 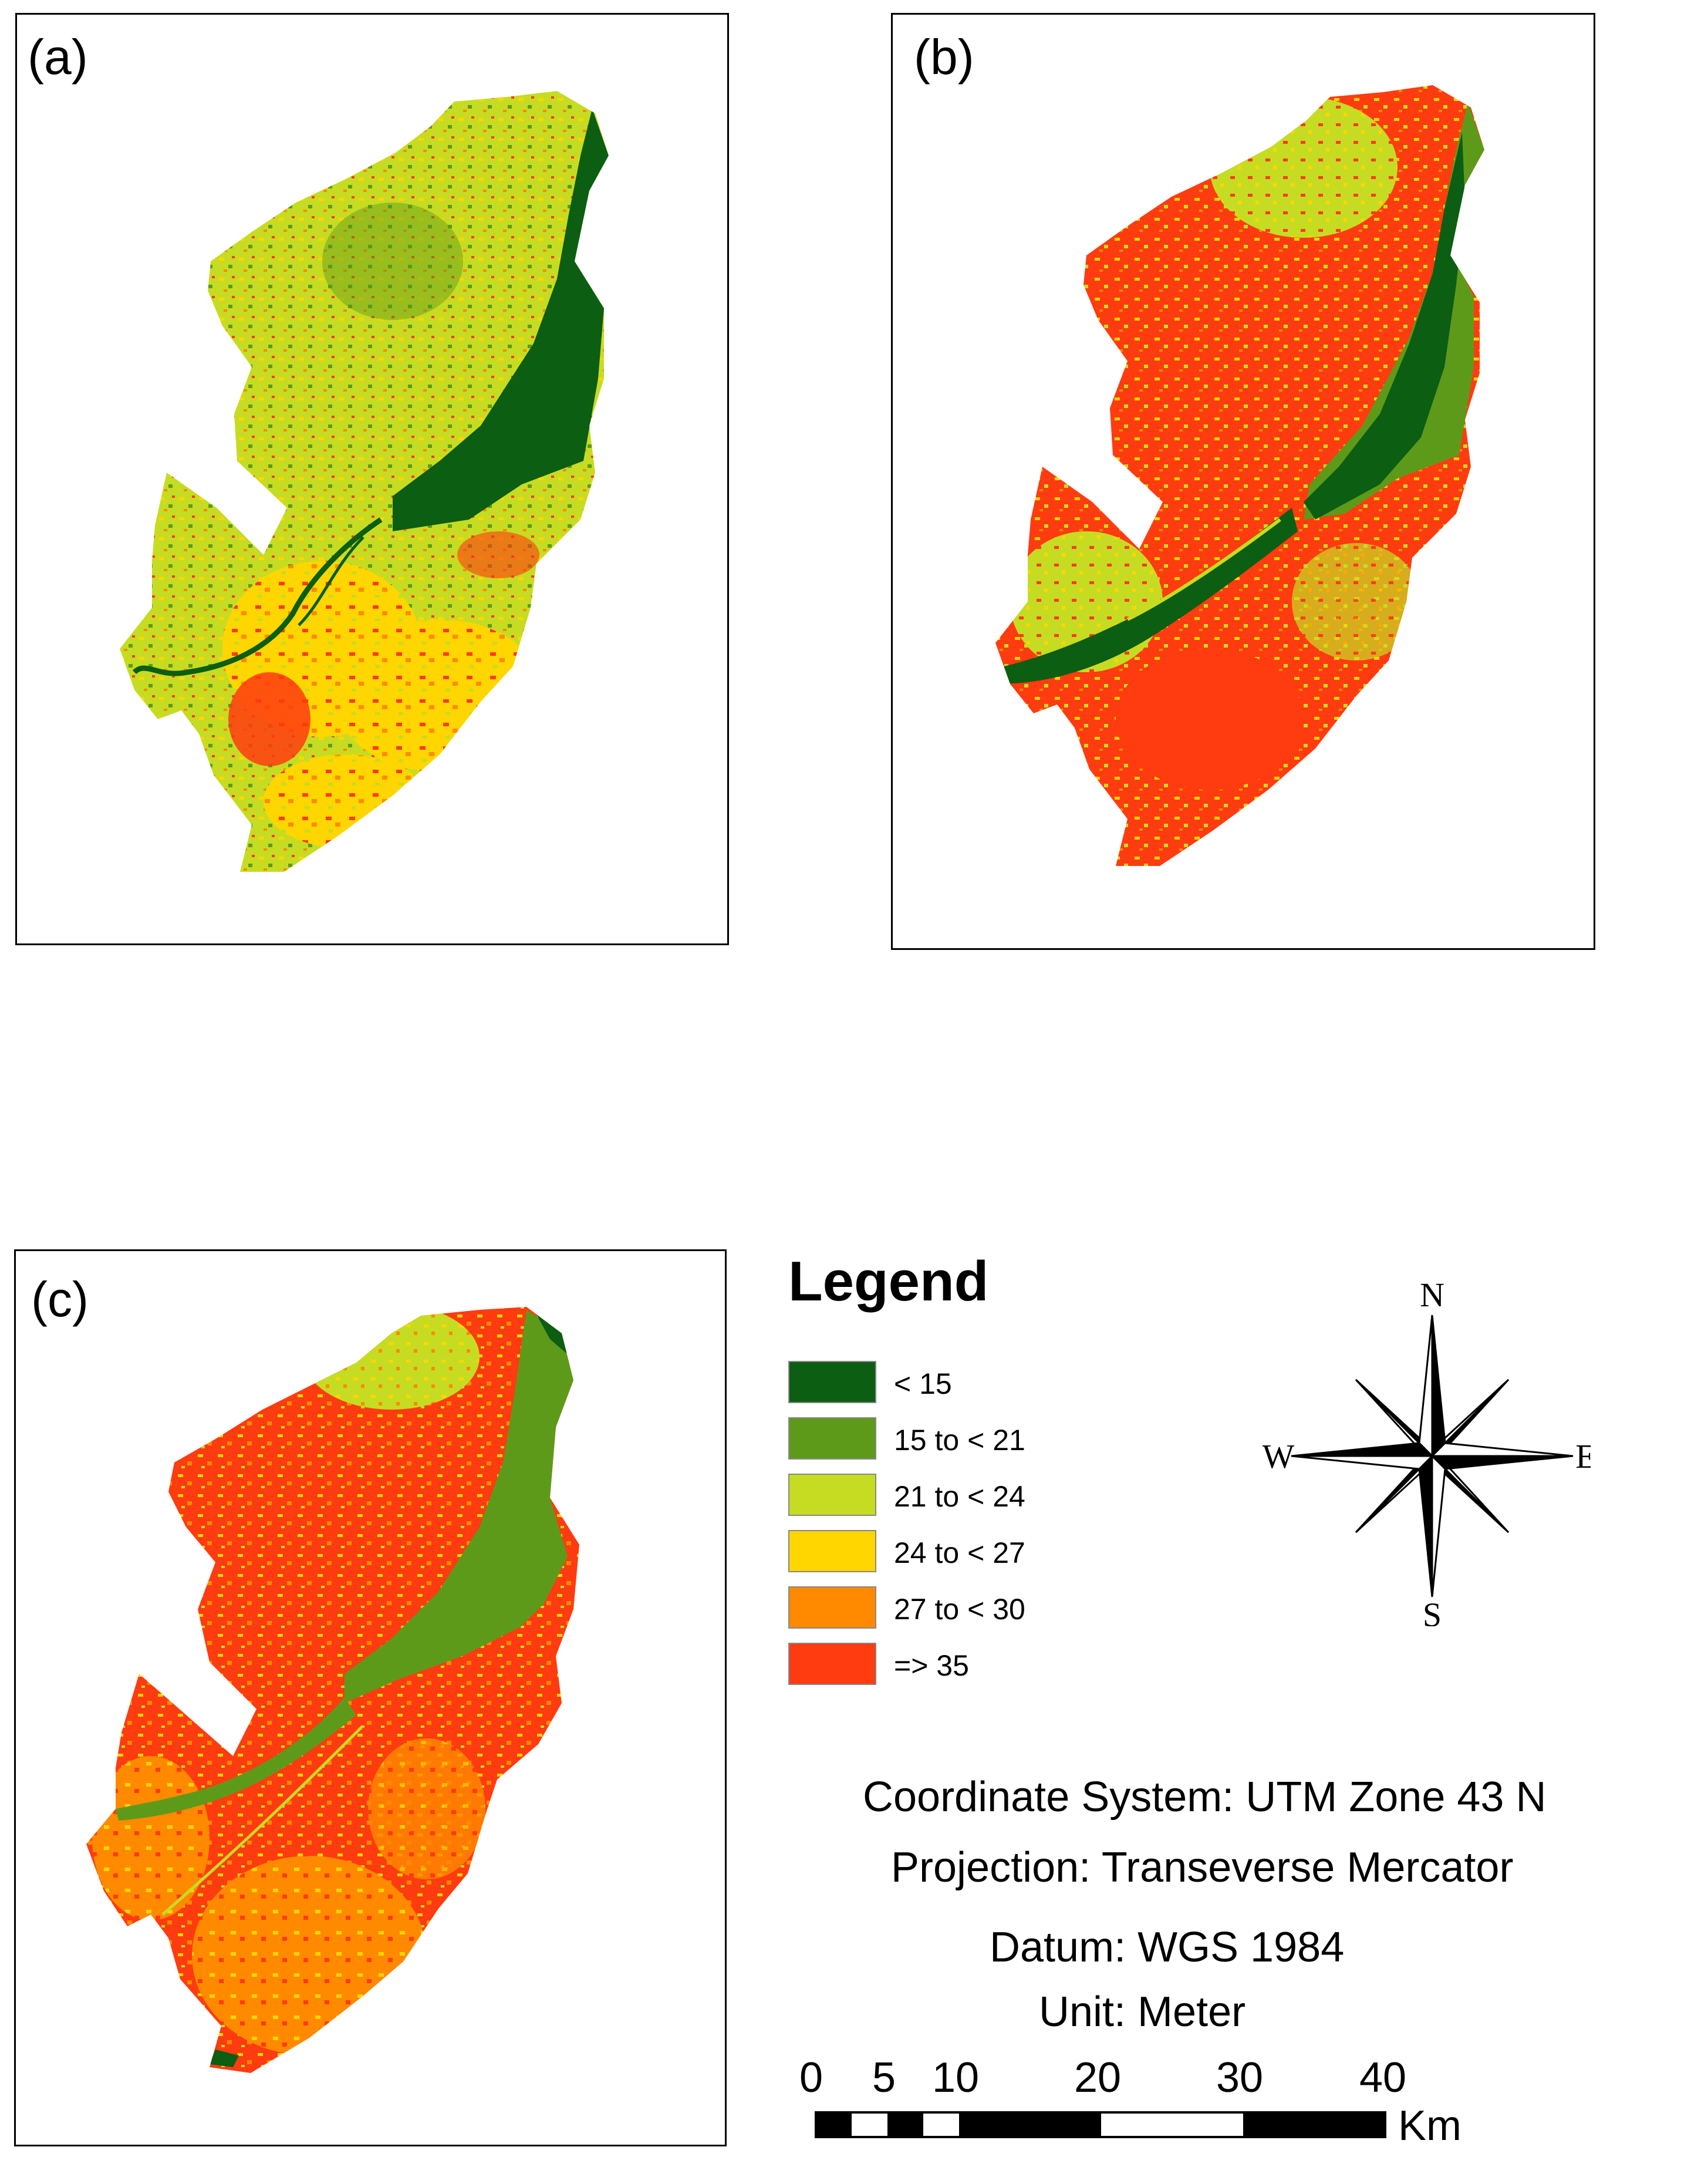 I want to click on legend-title: Legend, so click(x=889, y=1281).